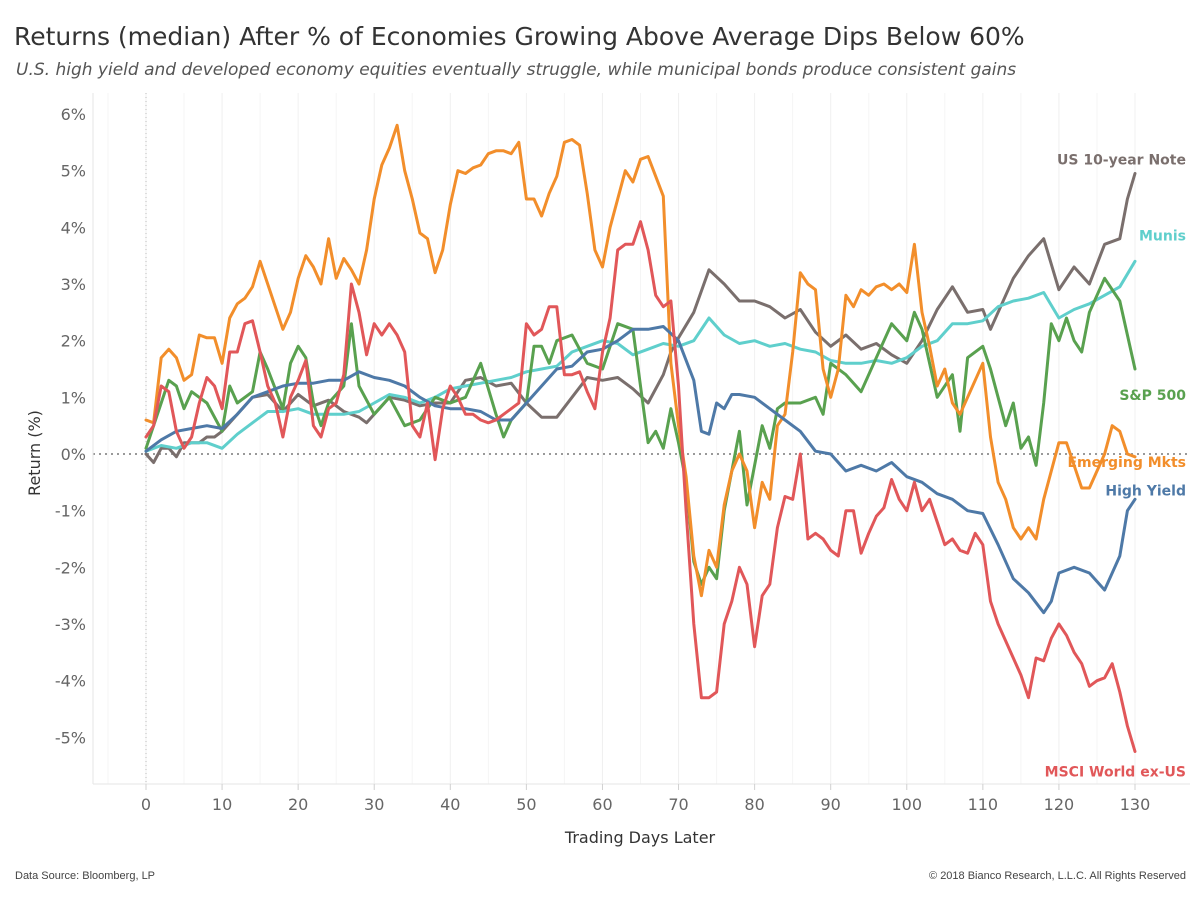 This screenshot has width=1200, height=900. I want to click on series-label-emerging-mkts: Emerging Mkts, so click(1126, 463).